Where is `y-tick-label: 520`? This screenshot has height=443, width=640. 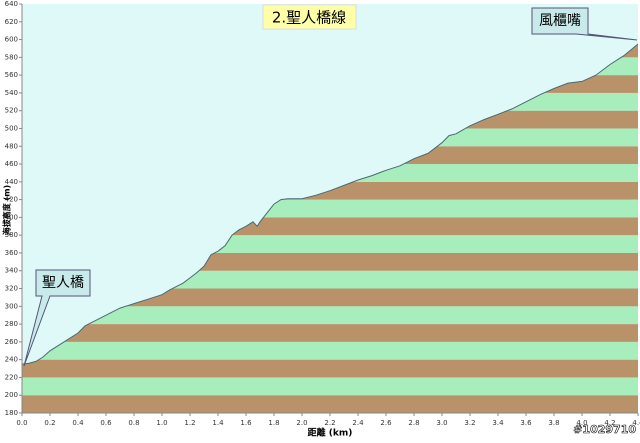 y-tick-label: 520 is located at coordinates (11, 111).